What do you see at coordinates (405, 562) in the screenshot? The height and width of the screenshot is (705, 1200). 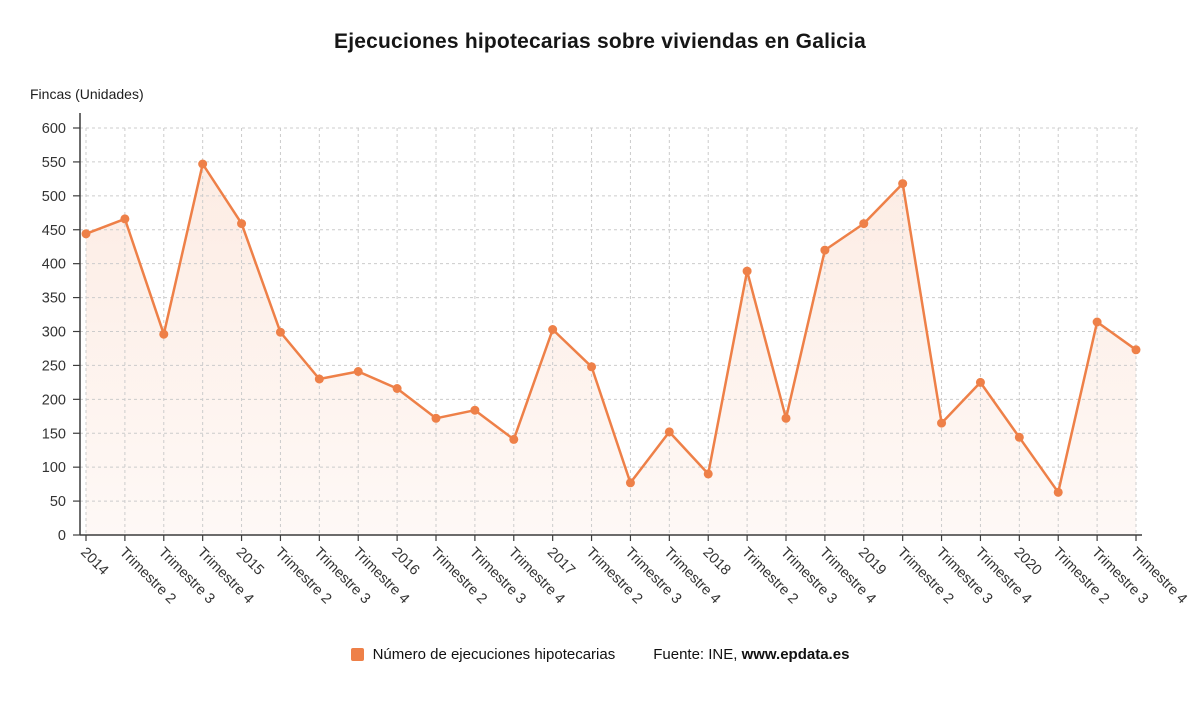 I see `x-tick-label: 2016` at bounding box center [405, 562].